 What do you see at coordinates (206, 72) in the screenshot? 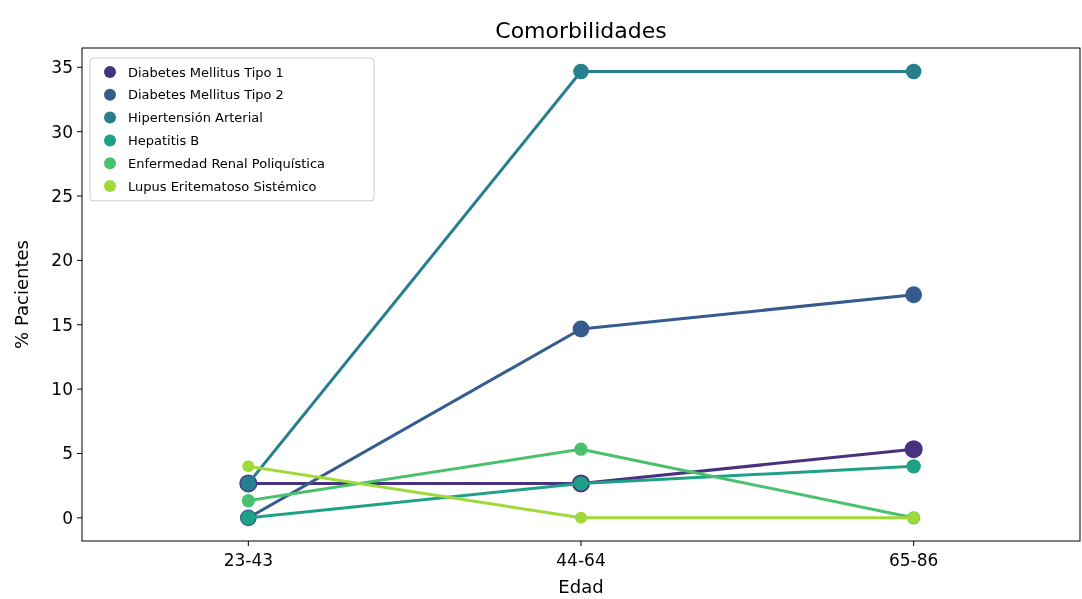
I see `legend-label: Diabetes Mellitus Tipo 1` at bounding box center [206, 72].